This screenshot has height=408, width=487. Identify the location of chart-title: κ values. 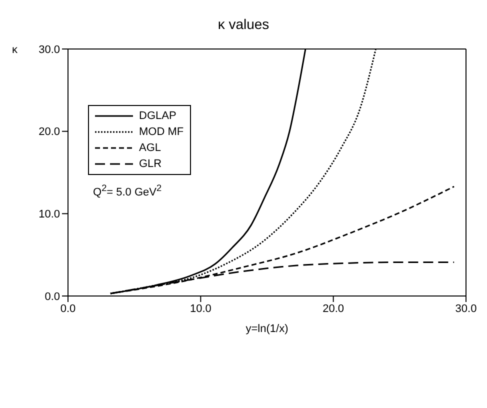
(243, 24).